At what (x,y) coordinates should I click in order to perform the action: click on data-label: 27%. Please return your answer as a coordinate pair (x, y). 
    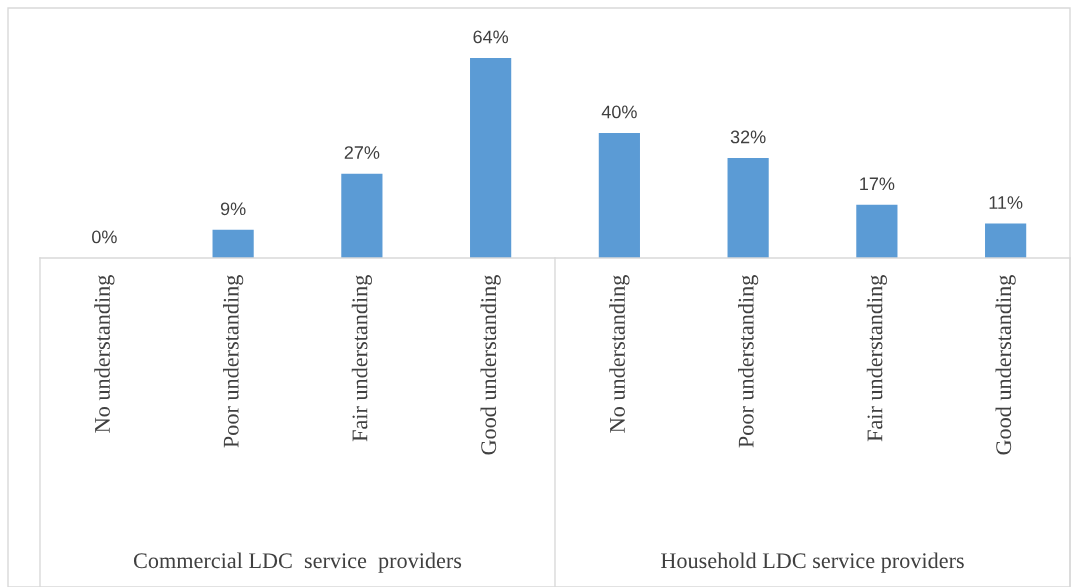
    Looking at the image, I should click on (362, 152).